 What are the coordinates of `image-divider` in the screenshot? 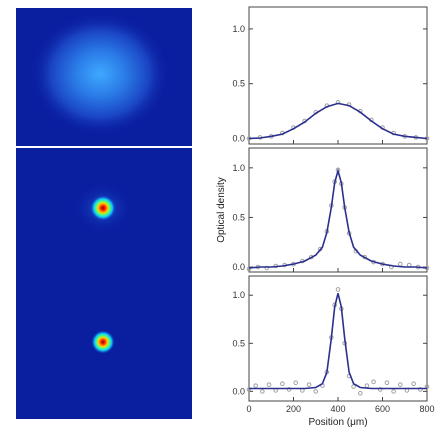 It's located at (104, 147).